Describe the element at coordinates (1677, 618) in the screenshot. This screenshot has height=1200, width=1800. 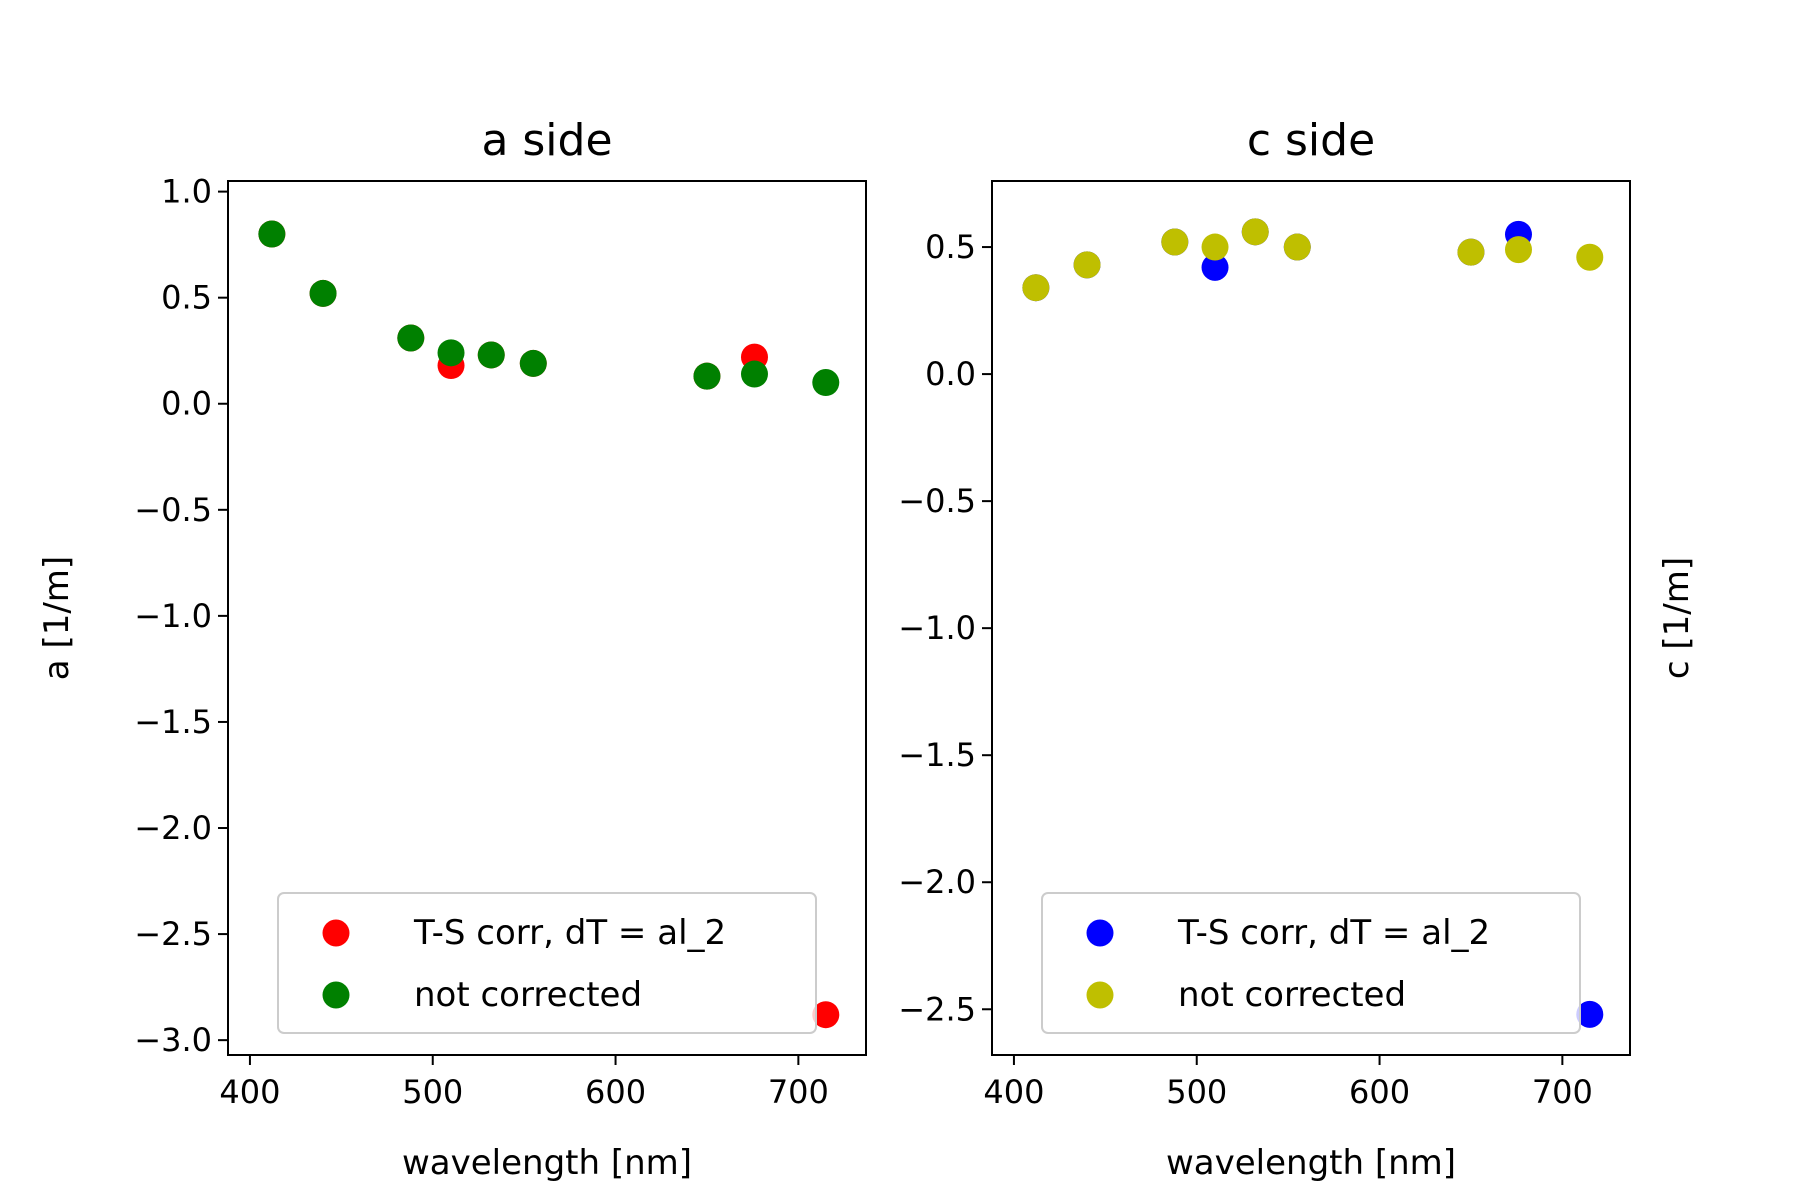
I see `y-axis-label: c [1/m]` at that location.